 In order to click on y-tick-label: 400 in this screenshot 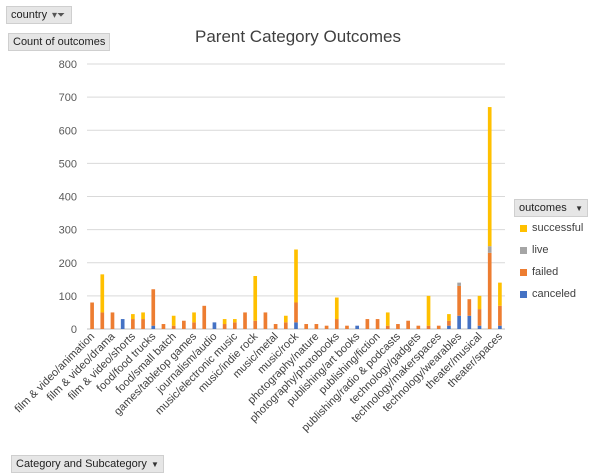, I will do `click(68, 198)`.